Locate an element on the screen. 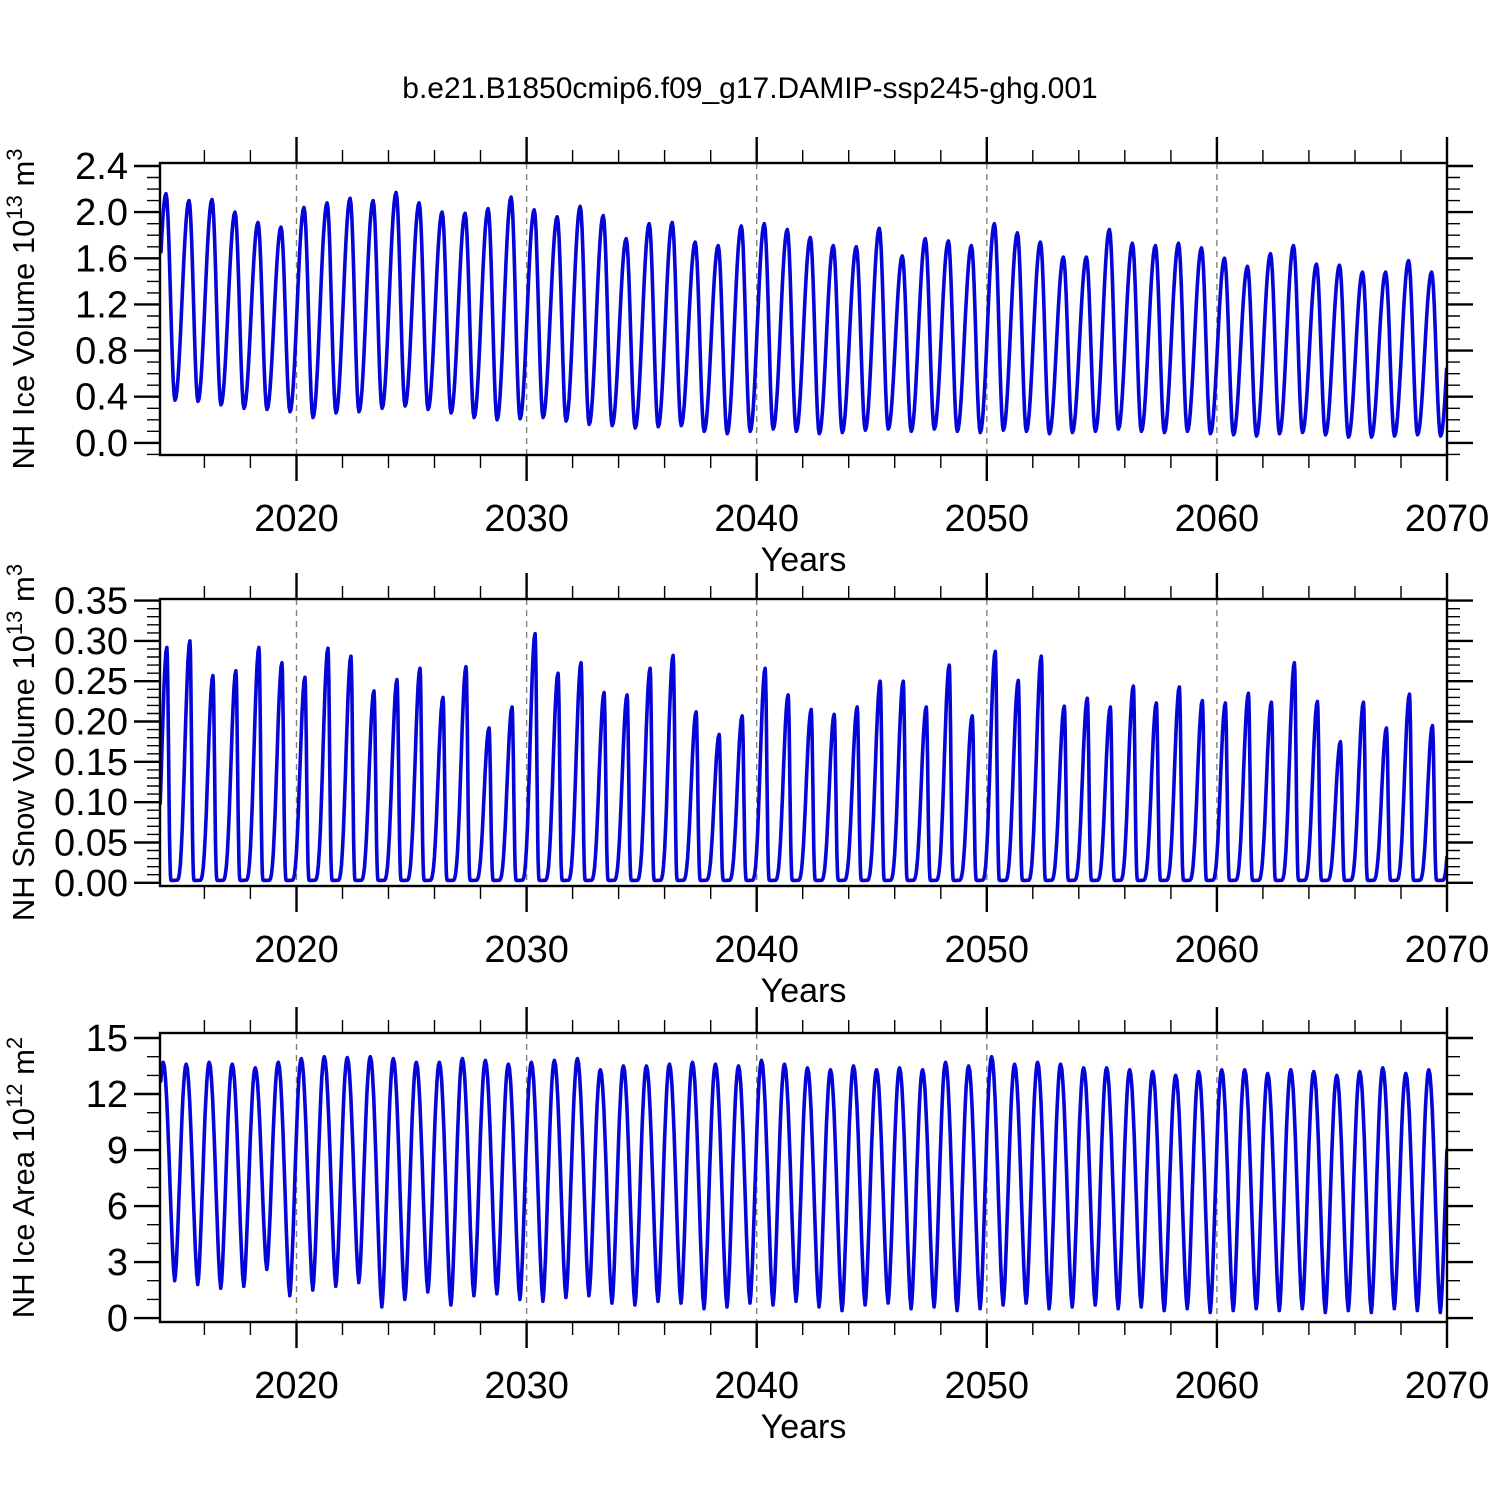 Image resolution: width=1500 pixels, height=1500 pixels. y-tick-label: 0.30 is located at coordinates (91, 642).